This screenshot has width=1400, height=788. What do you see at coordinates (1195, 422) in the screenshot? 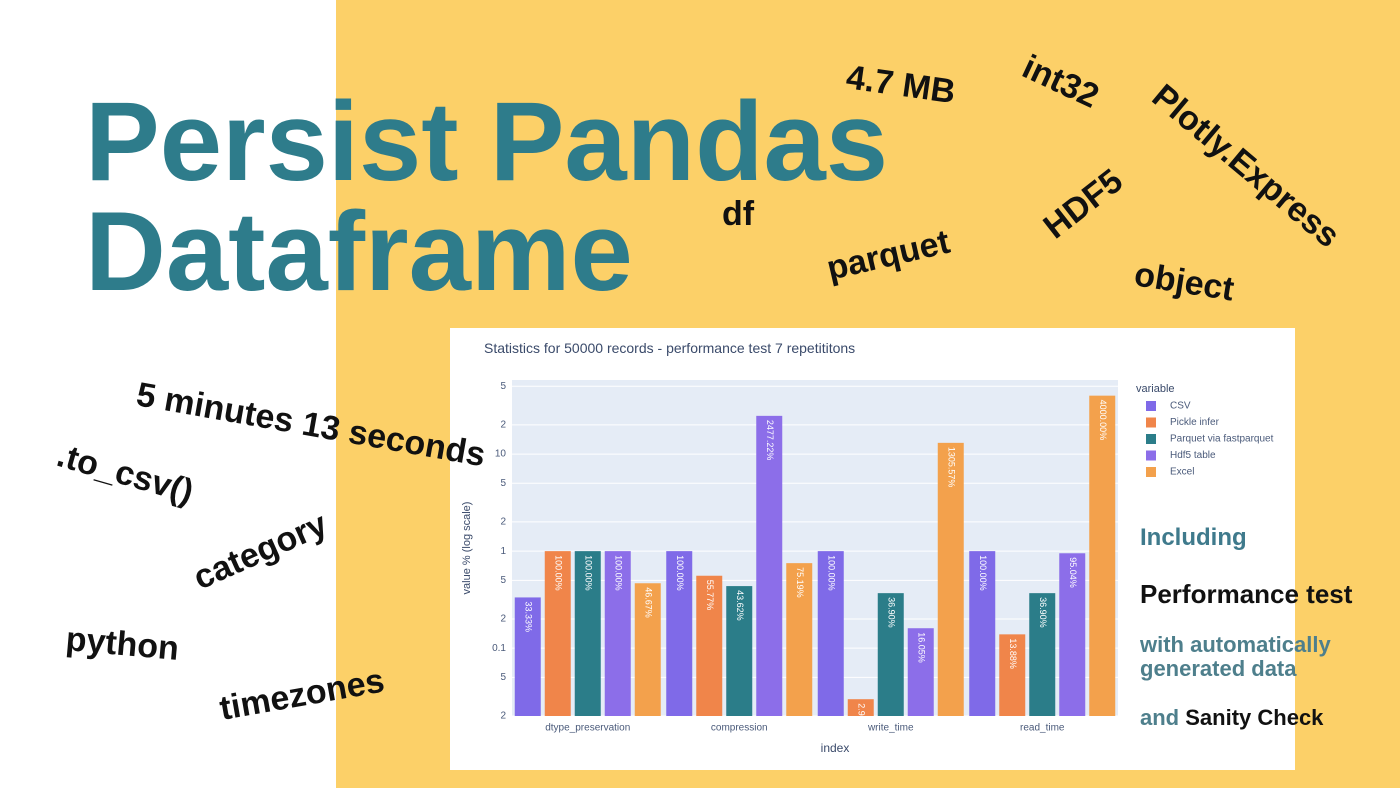
I see `legend-label: Pickle infer` at bounding box center [1195, 422].